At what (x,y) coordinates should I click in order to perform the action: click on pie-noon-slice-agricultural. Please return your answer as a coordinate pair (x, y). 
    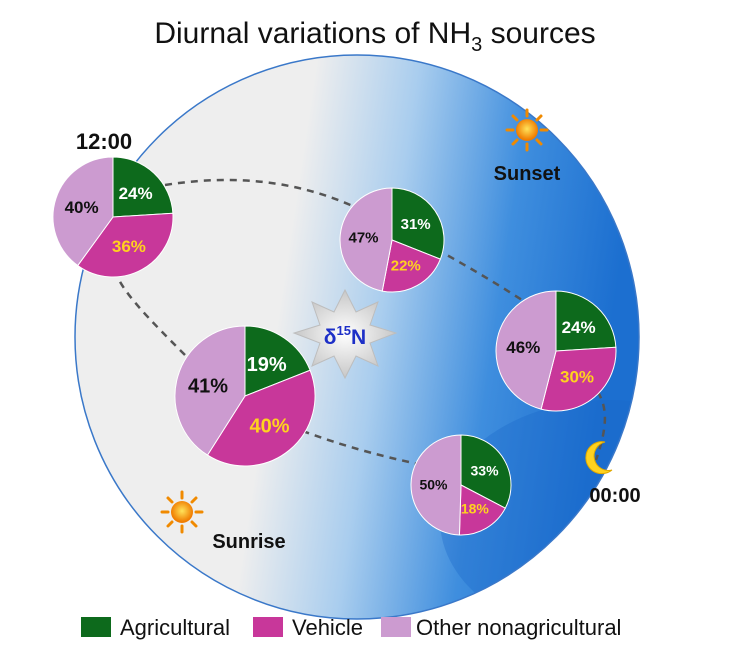
    Looking at the image, I should click on (143, 187).